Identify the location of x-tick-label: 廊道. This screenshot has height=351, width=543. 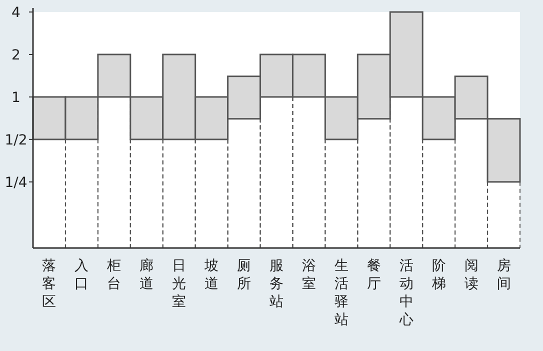
(147, 275).